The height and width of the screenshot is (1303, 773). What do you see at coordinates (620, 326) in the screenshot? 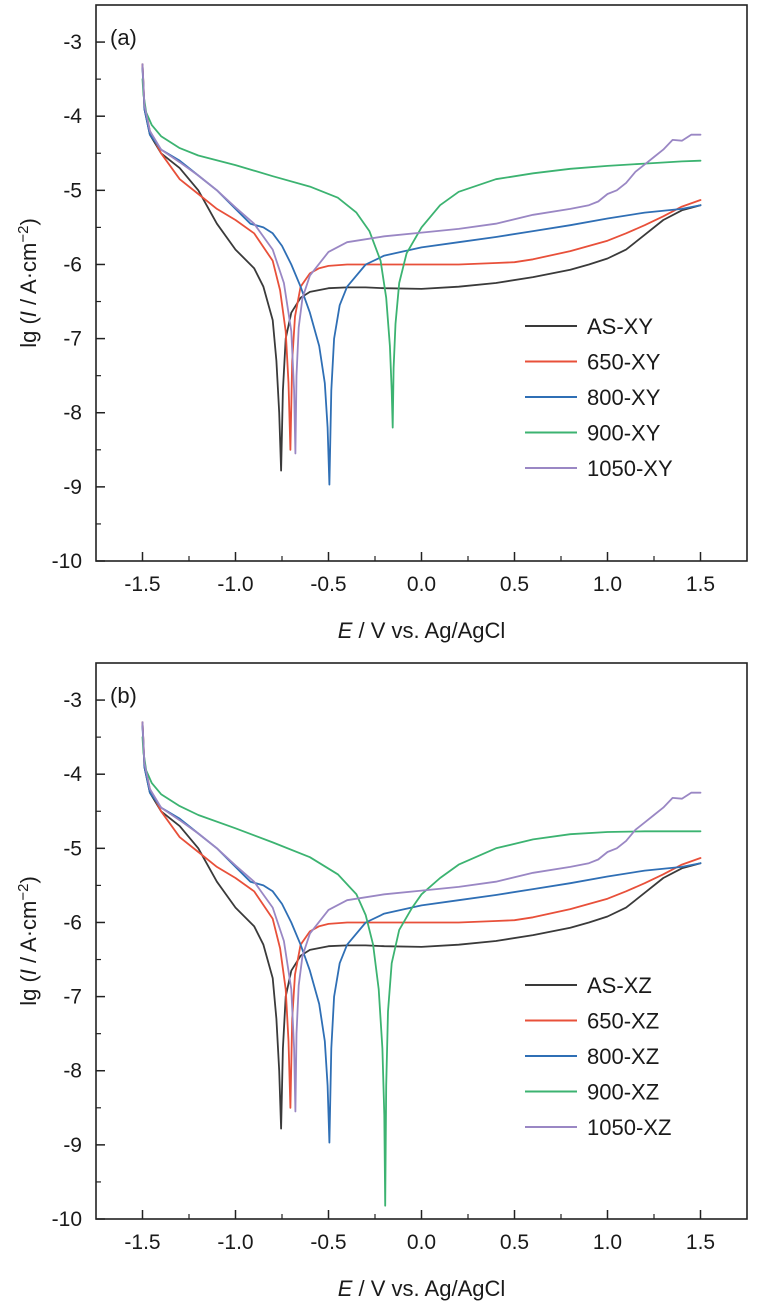
I see `legend-entry: AS-XY` at bounding box center [620, 326].